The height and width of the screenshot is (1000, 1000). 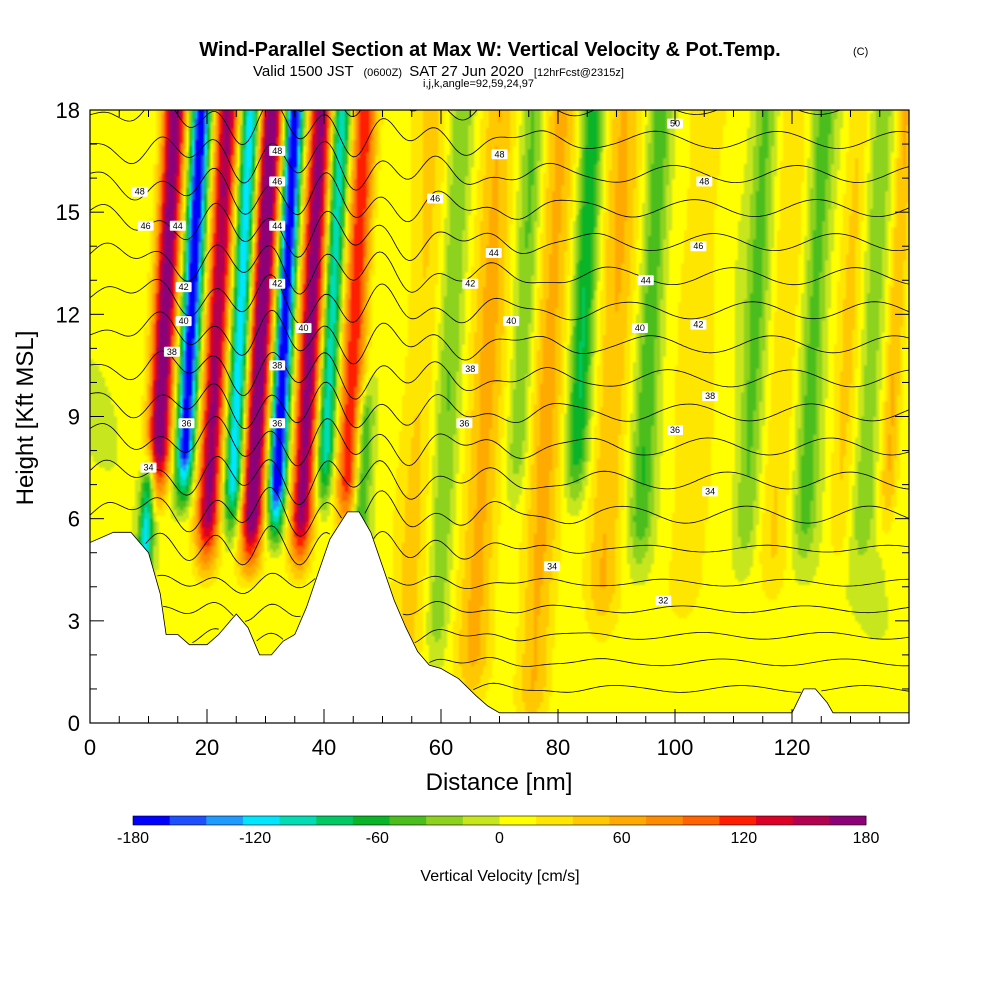 I want to click on x-tick-label: 40, so click(x=324, y=747).